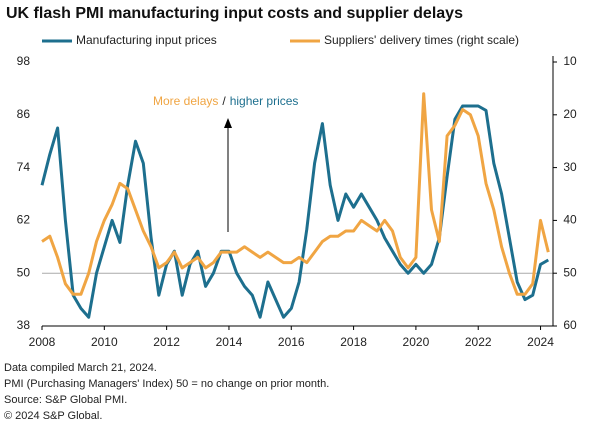 This screenshot has width=590, height=427. Describe the element at coordinates (42, 342) in the screenshot. I see `x-tick-label: 2008` at that location.